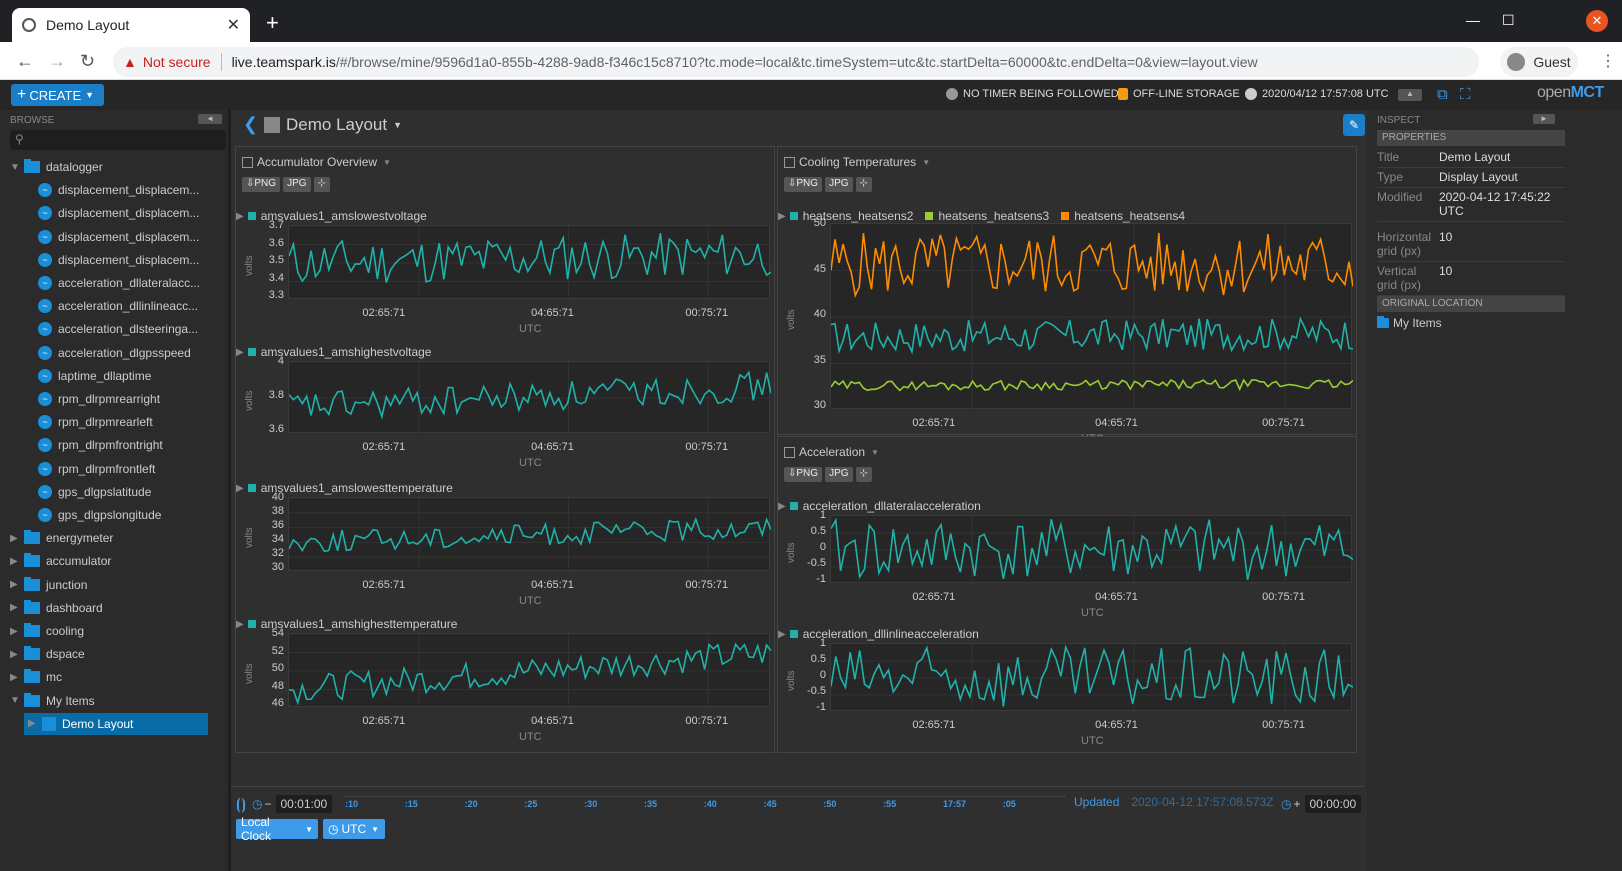  I want to click on tree-item: ~ laptime_dllaptime, so click(87, 376).